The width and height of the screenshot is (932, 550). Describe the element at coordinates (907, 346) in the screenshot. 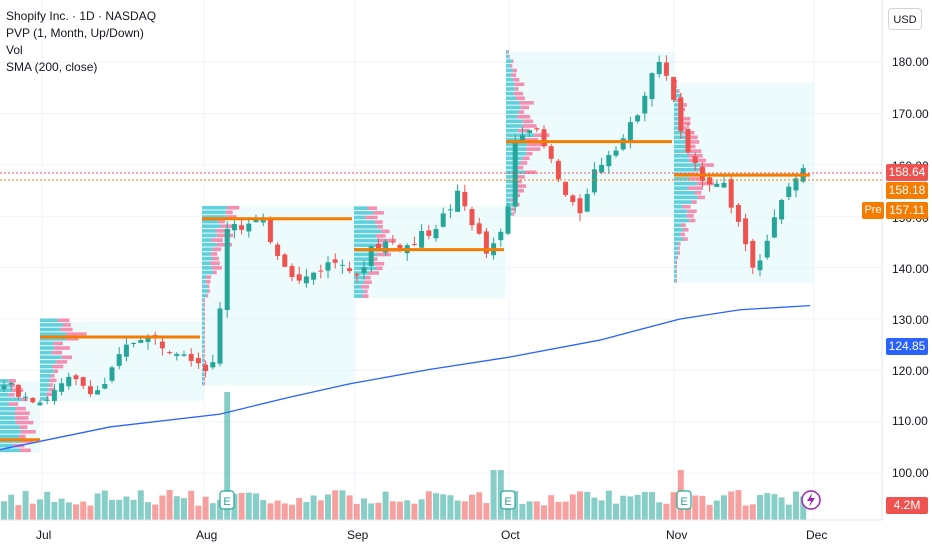

I see `sma-price-tag: 124.85` at that location.